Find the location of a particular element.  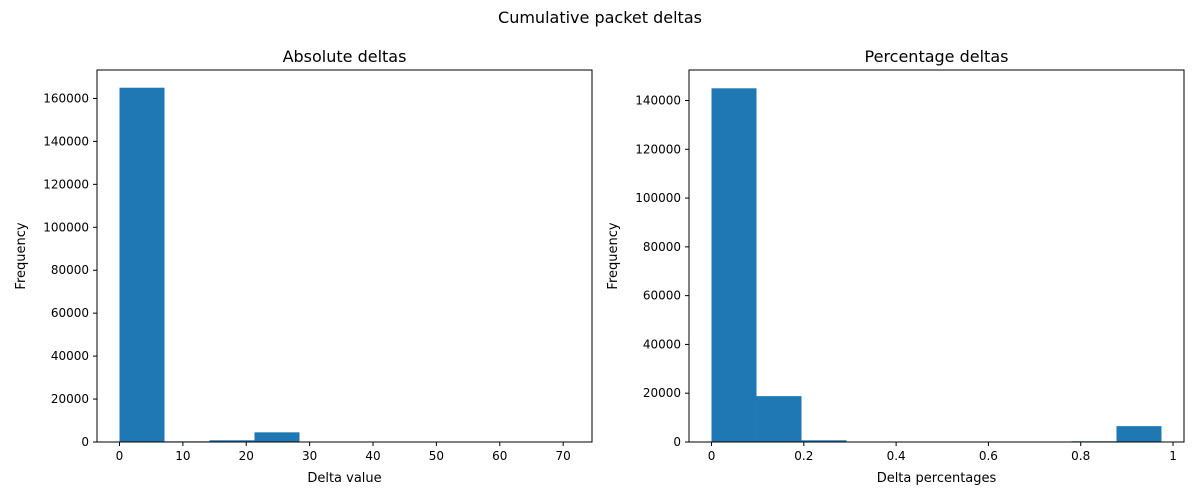

x-tick-label: 20 is located at coordinates (246, 456).